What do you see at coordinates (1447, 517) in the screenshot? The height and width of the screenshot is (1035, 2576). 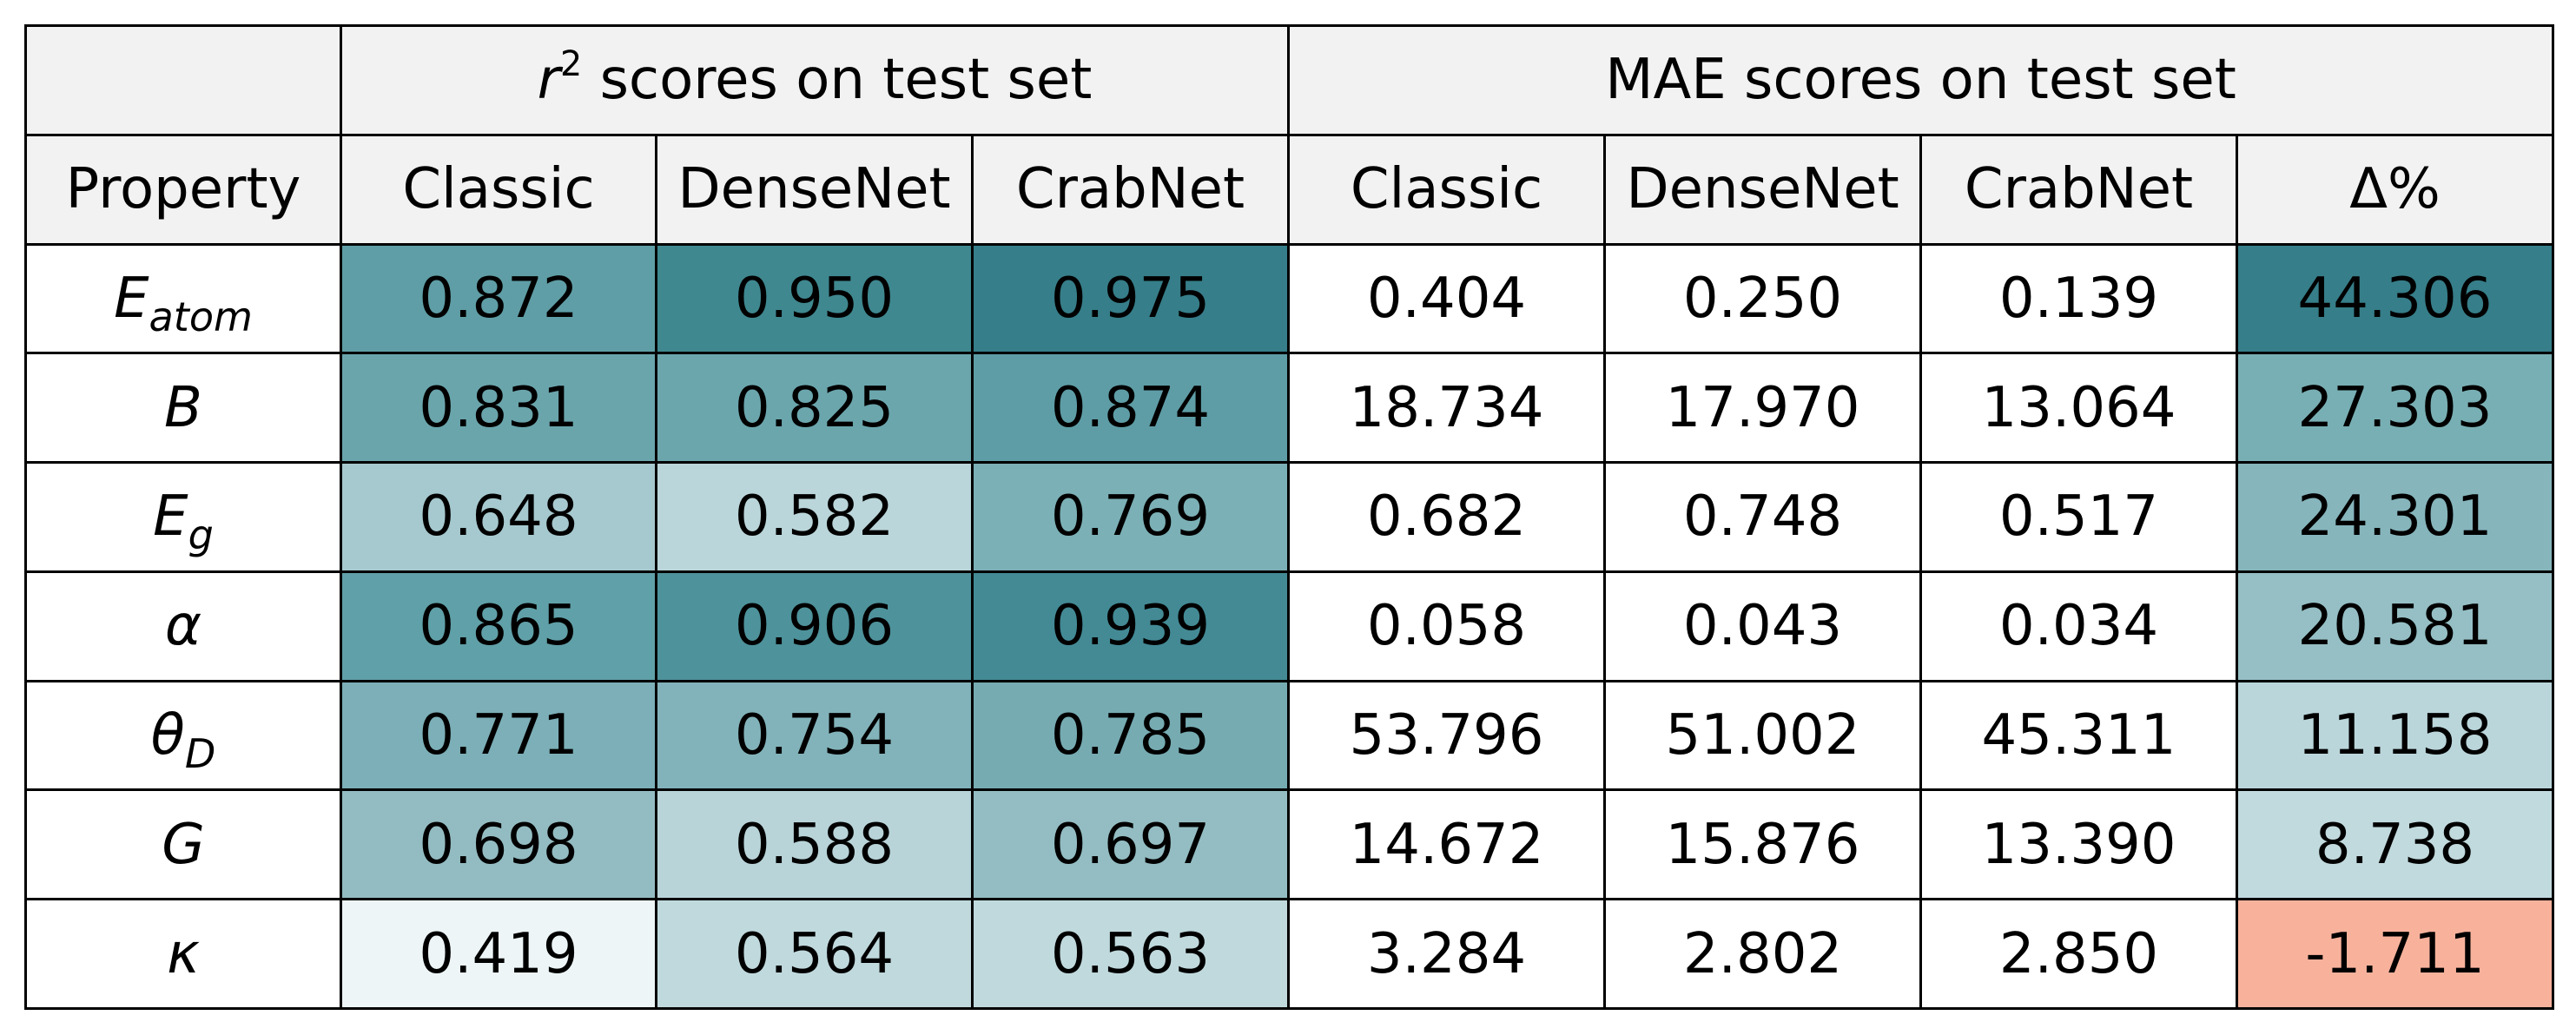 I see `mae-classic-cell: 0.682` at bounding box center [1447, 517].